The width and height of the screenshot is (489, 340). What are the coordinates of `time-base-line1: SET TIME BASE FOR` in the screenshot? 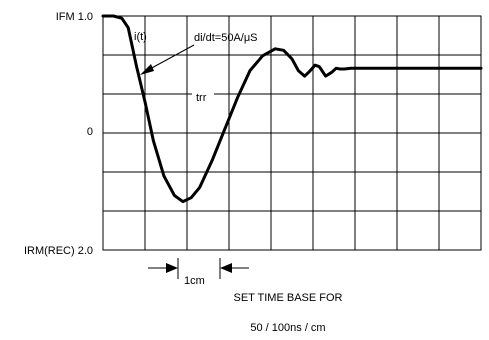 It's located at (287, 298).